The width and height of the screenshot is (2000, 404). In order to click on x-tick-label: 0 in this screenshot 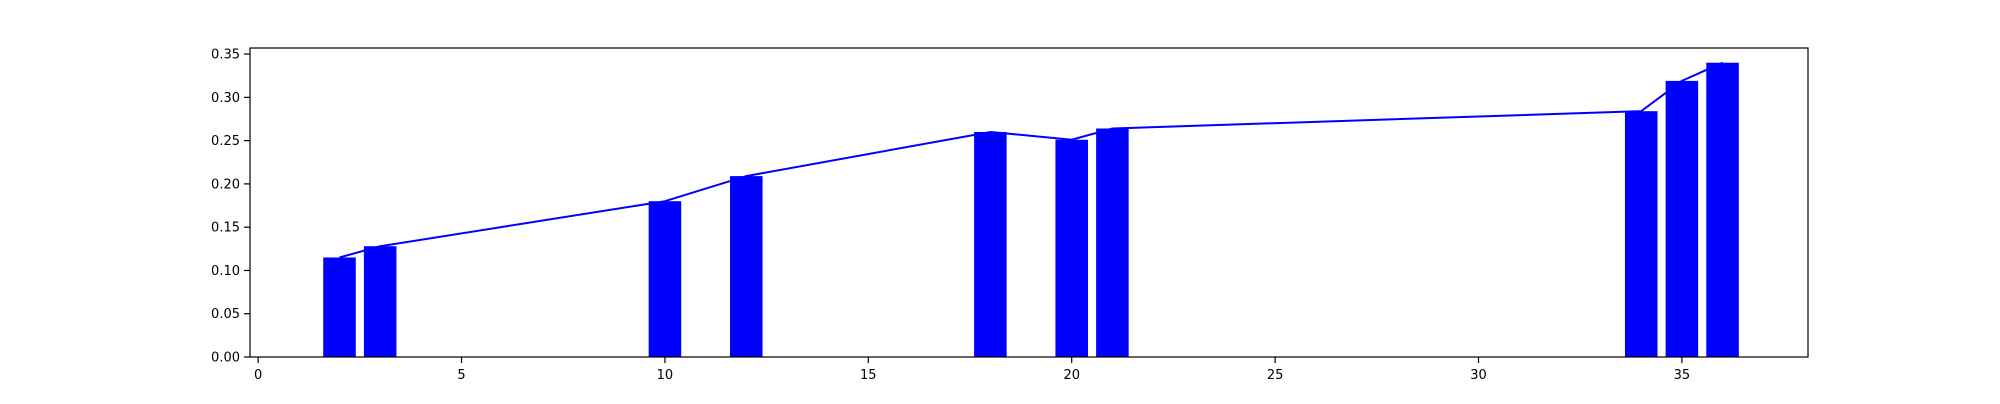, I will do `click(258, 375)`.